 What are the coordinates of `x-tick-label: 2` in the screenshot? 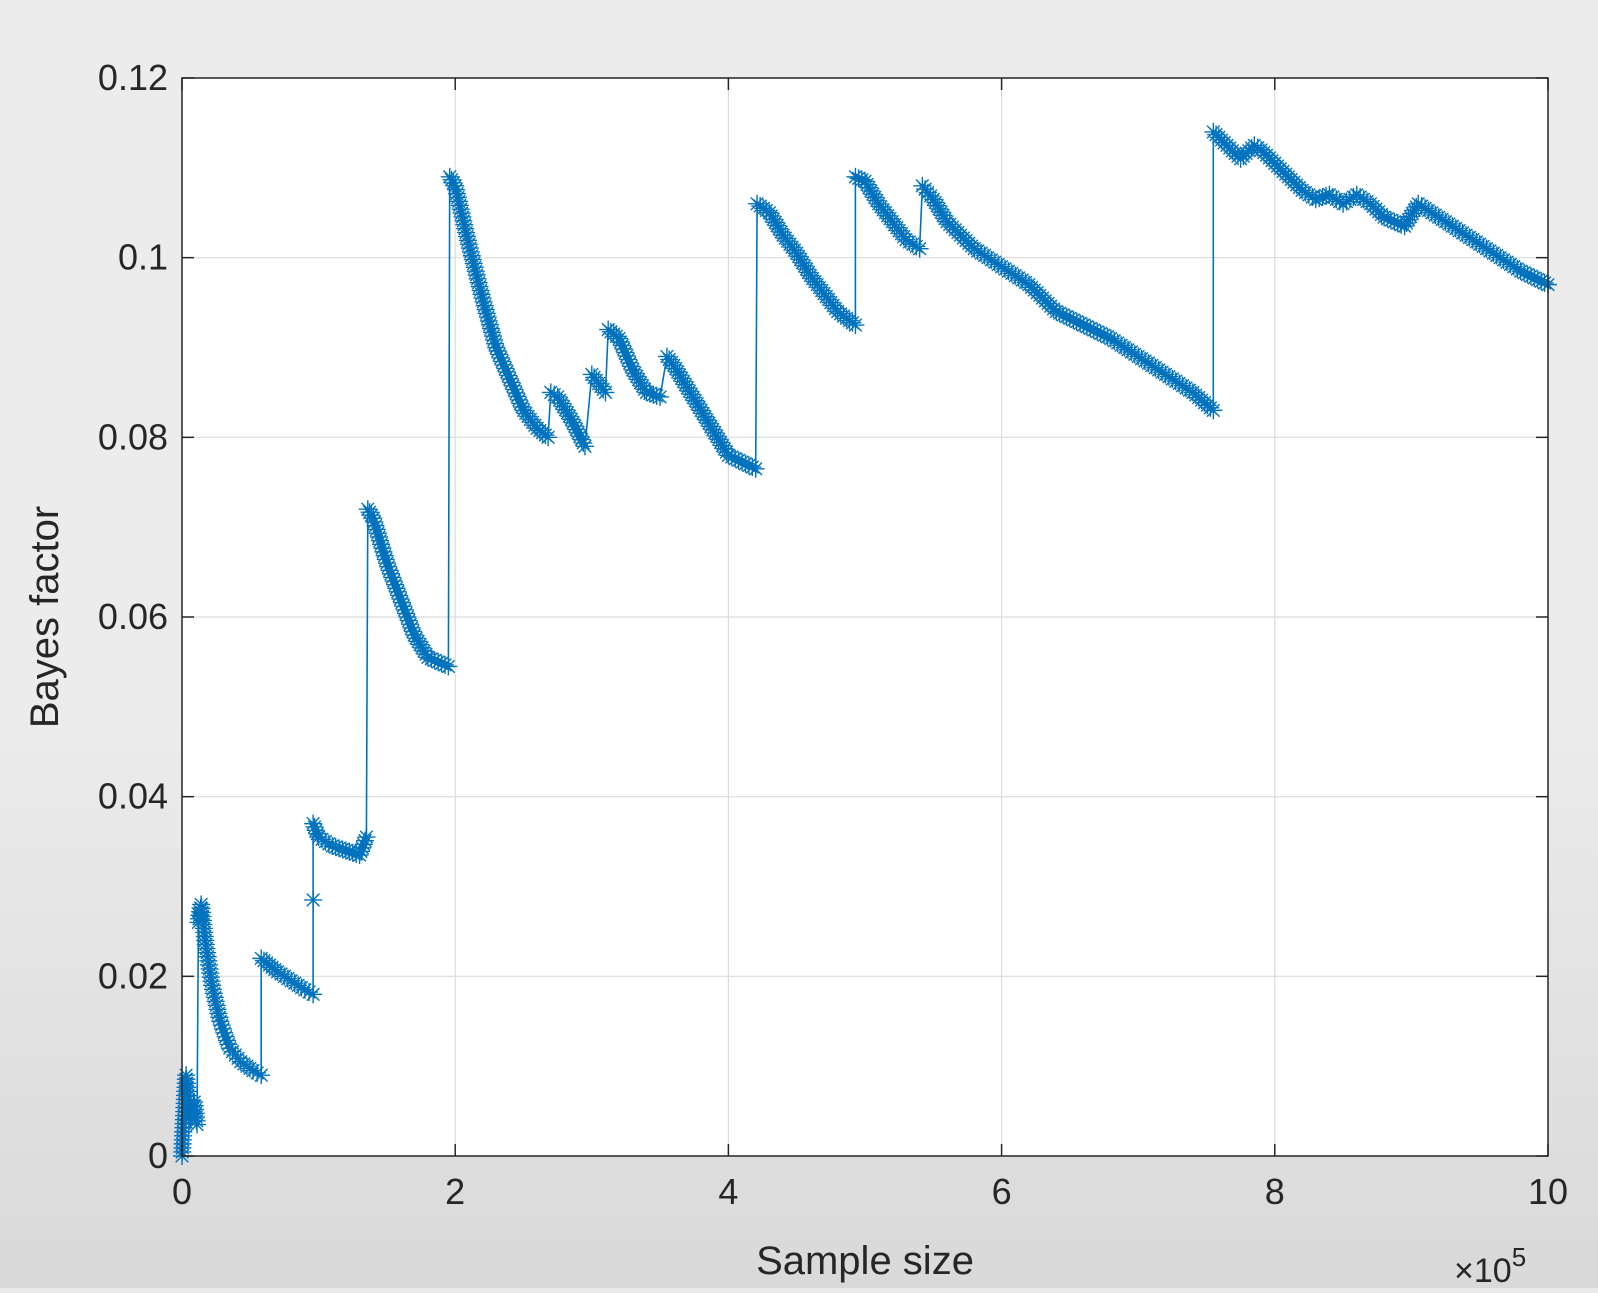 It's located at (455, 1191).